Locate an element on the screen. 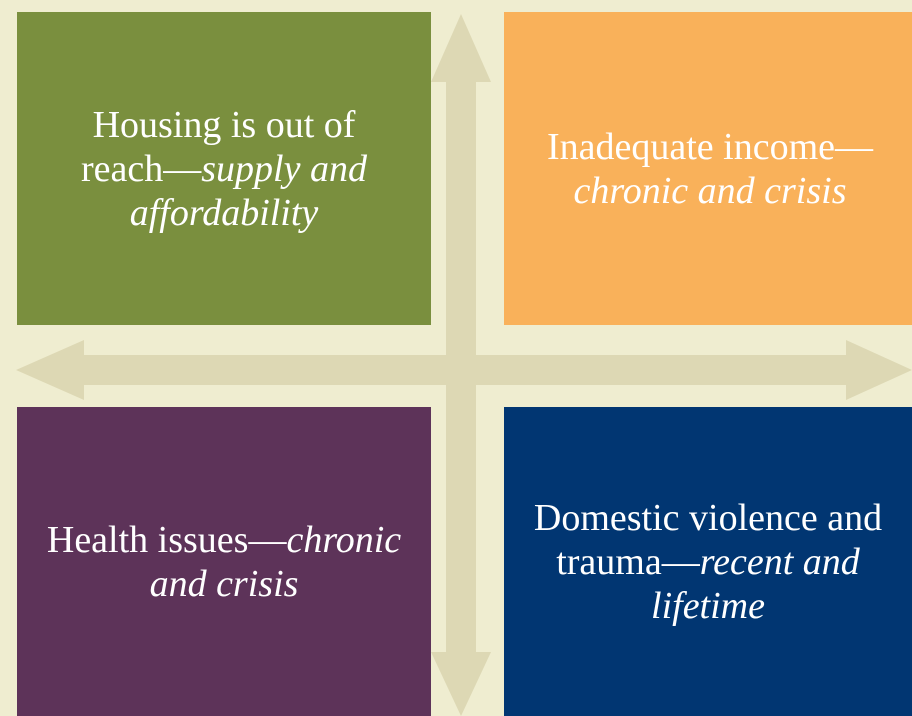  text: Inadequate income— is located at coordinates (710, 146).